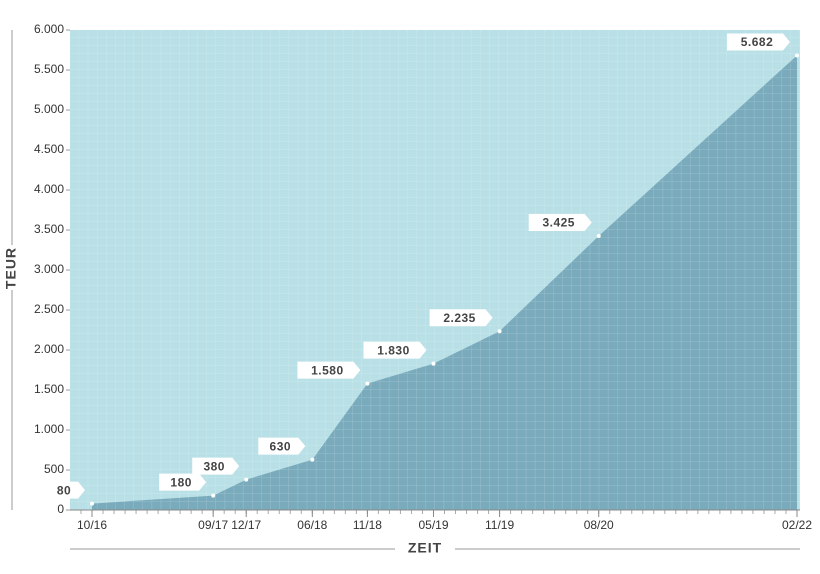  What do you see at coordinates (367, 525) in the screenshot?
I see `x-tick-label: 11/18` at bounding box center [367, 525].